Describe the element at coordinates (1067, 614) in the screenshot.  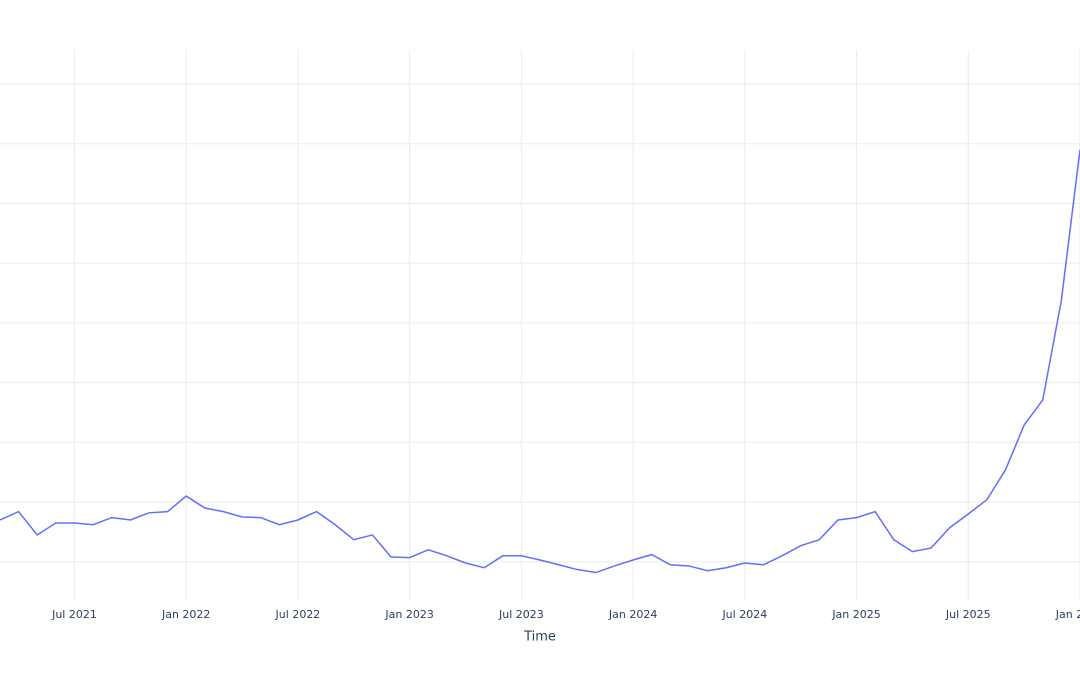
I see `x-tick-label: Jan 2026` at that location.